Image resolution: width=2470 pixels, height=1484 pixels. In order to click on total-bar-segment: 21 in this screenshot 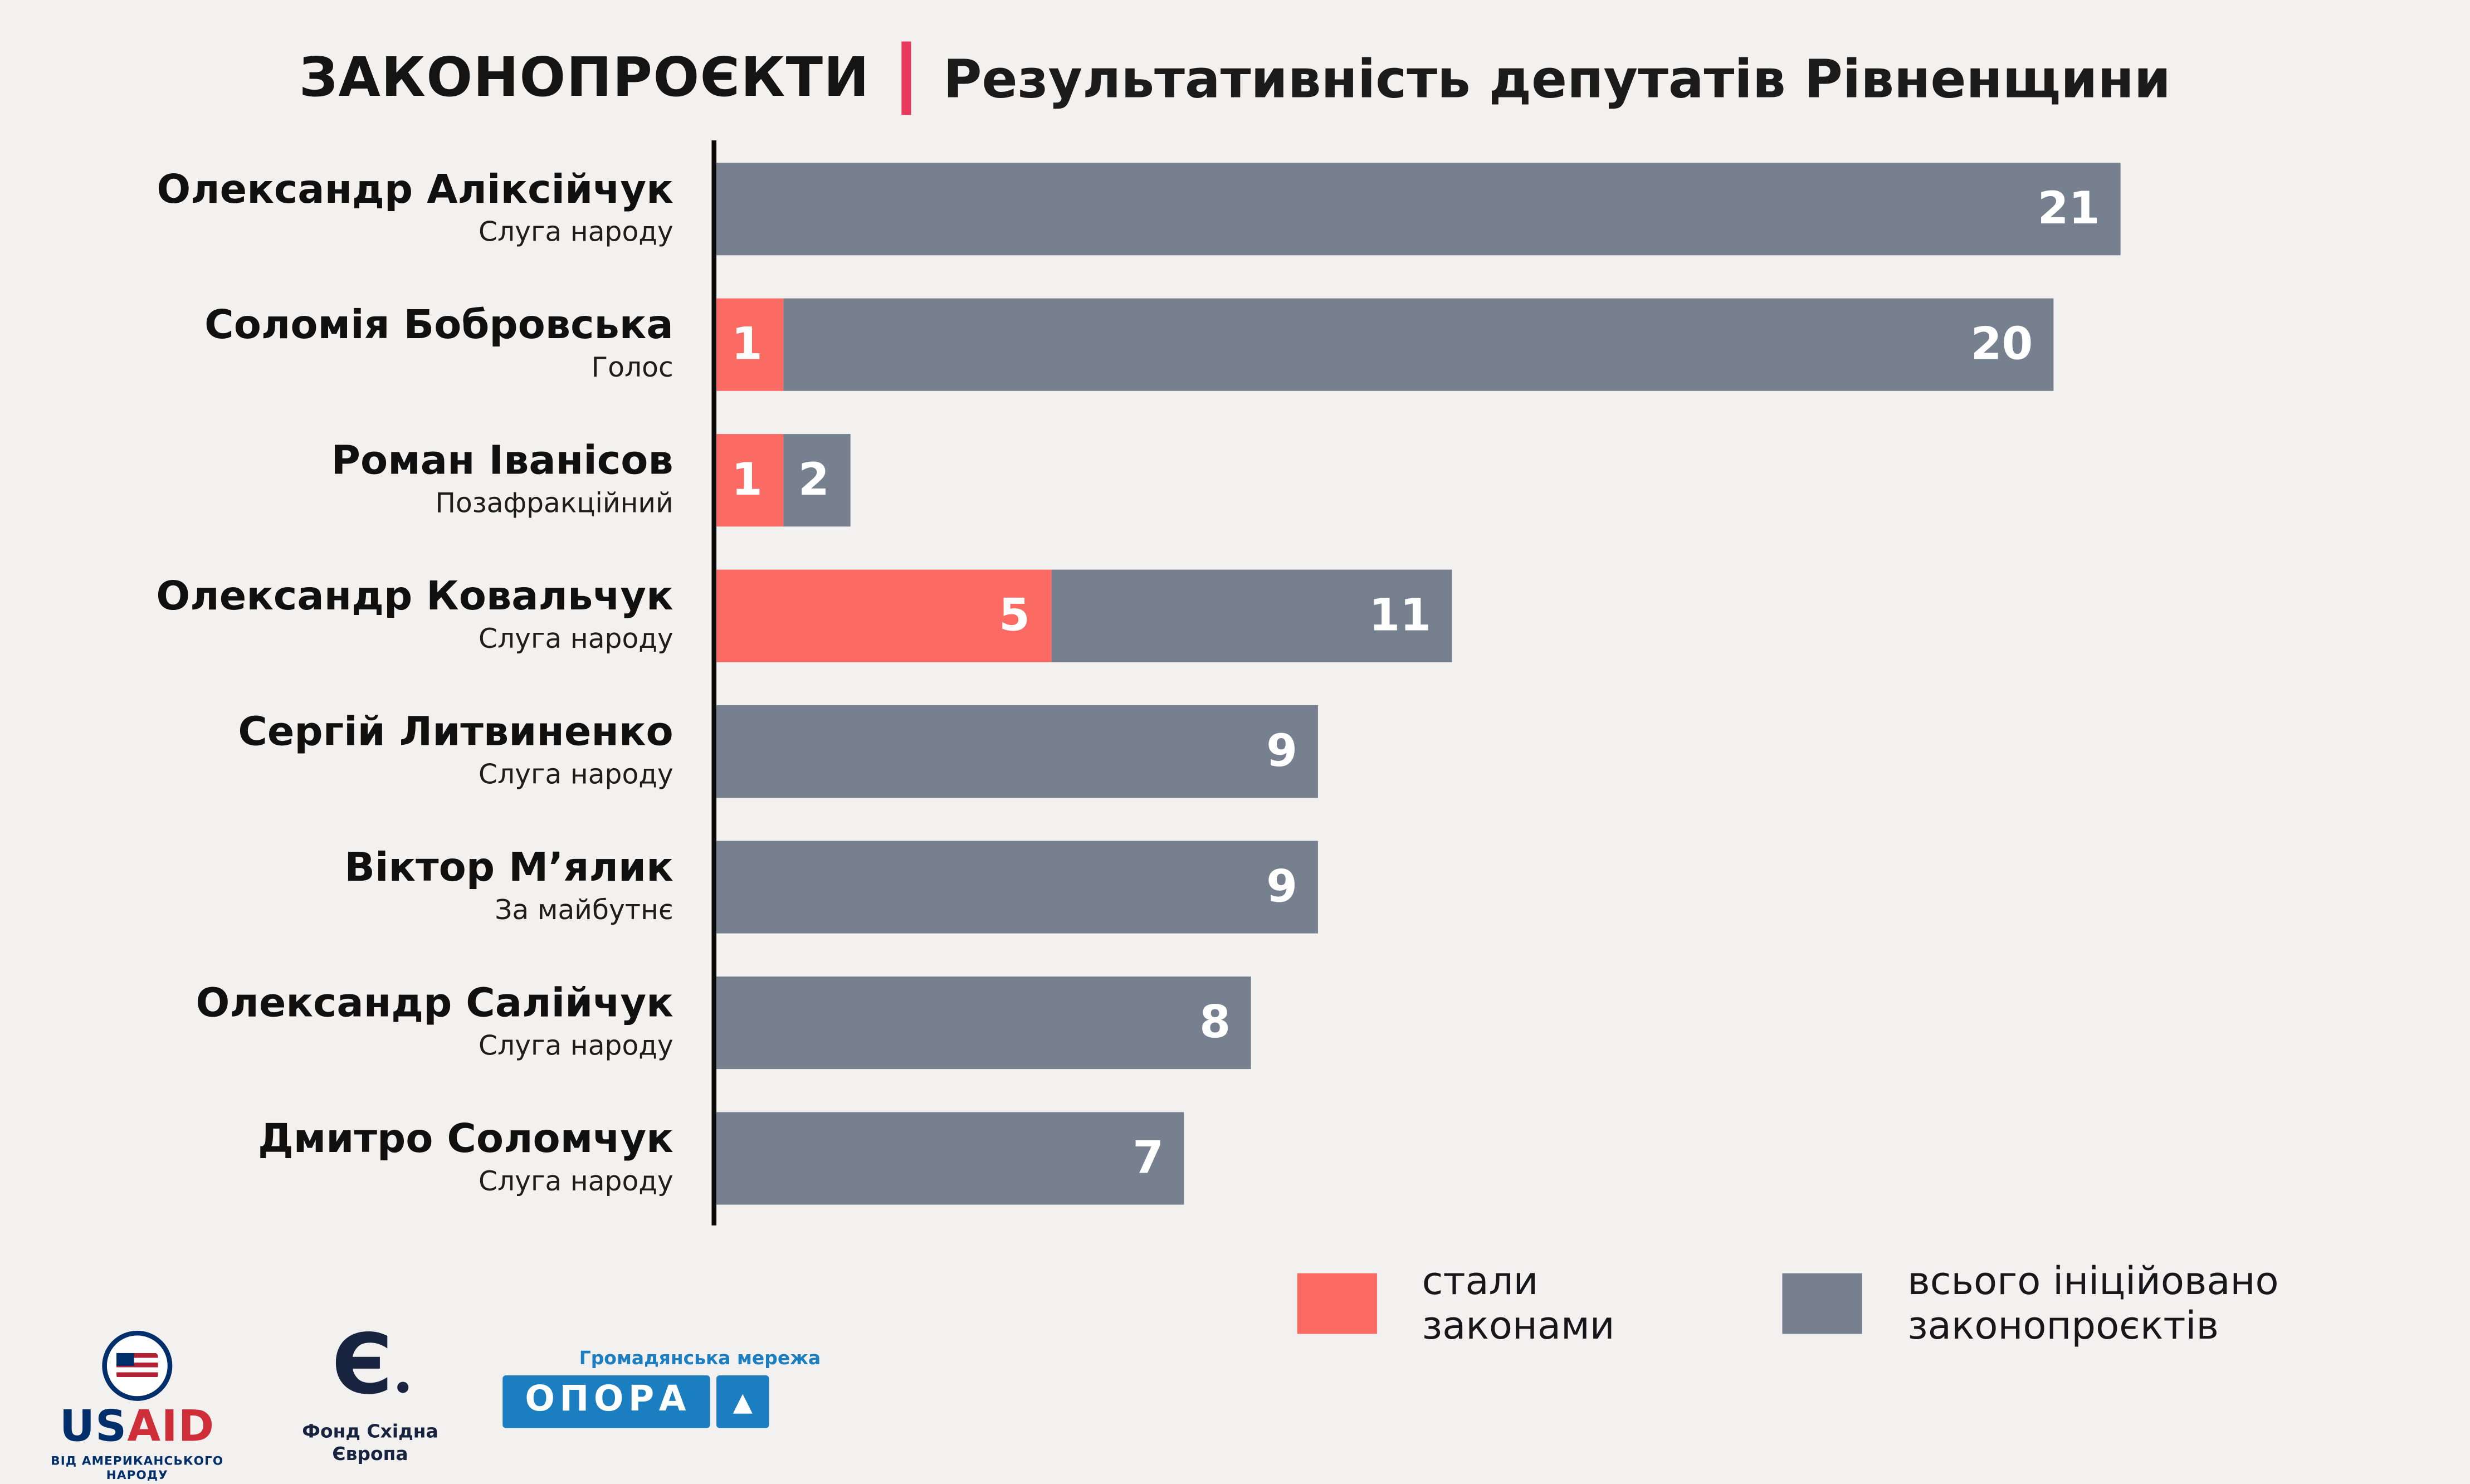, I will do `click(1418, 209)`.